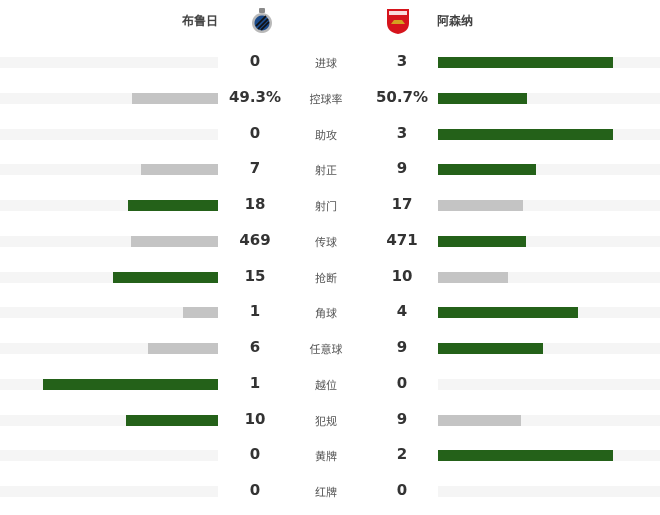  What do you see at coordinates (255, 275) in the screenshot?
I see `home-stat-value: 15` at bounding box center [255, 275].